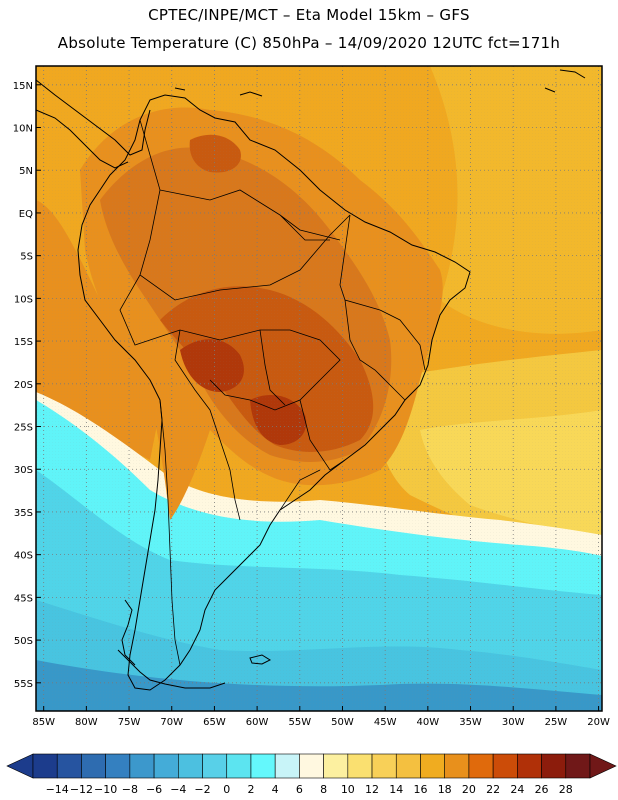 The width and height of the screenshot is (618, 800). I want to click on colorbar-label: 8, so click(323, 789).